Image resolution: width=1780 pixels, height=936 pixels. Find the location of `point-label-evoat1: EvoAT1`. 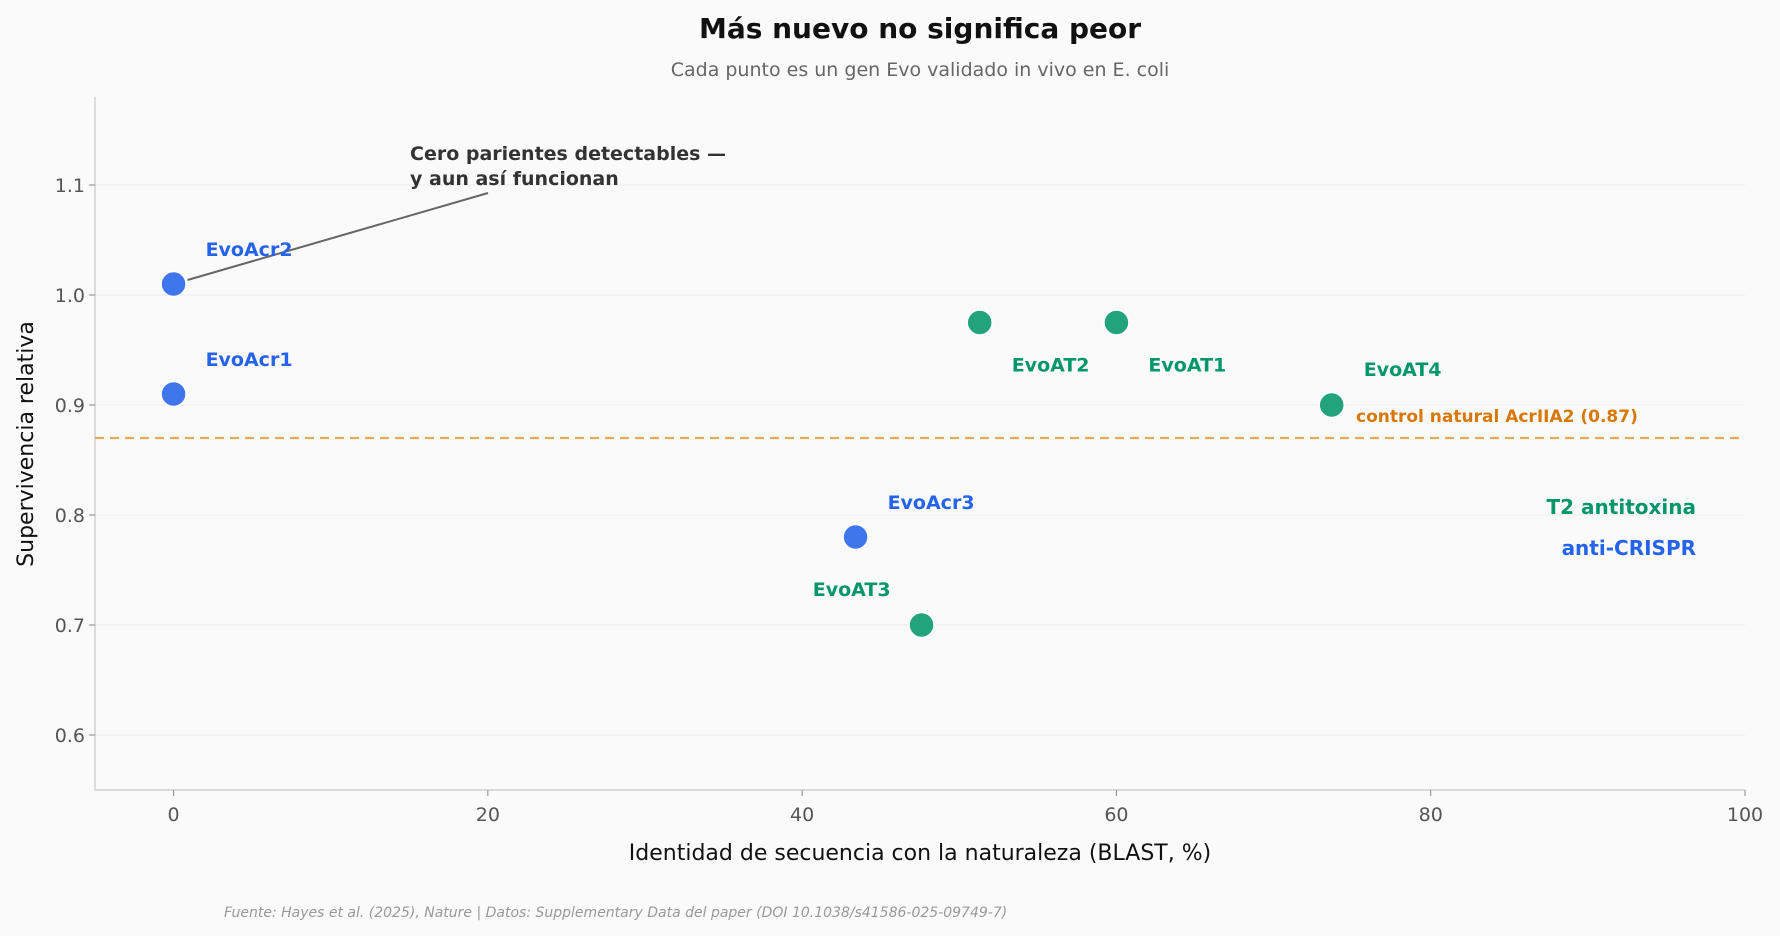

point-label-evoat1: EvoAT1 is located at coordinates (1187, 366).